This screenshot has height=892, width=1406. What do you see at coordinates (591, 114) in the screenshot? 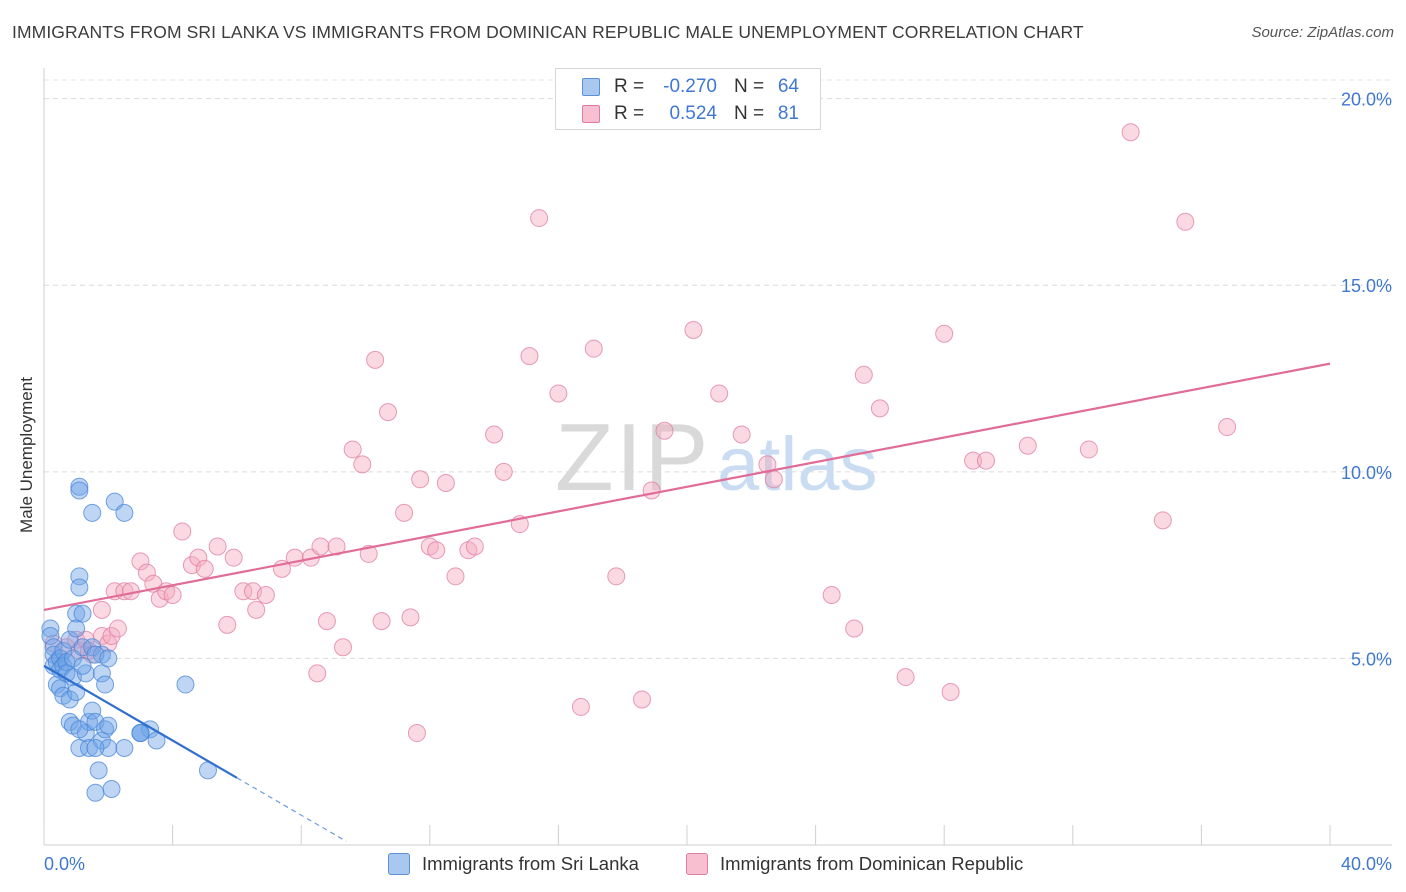
I see `legend-swatch-dominican` at bounding box center [591, 114].